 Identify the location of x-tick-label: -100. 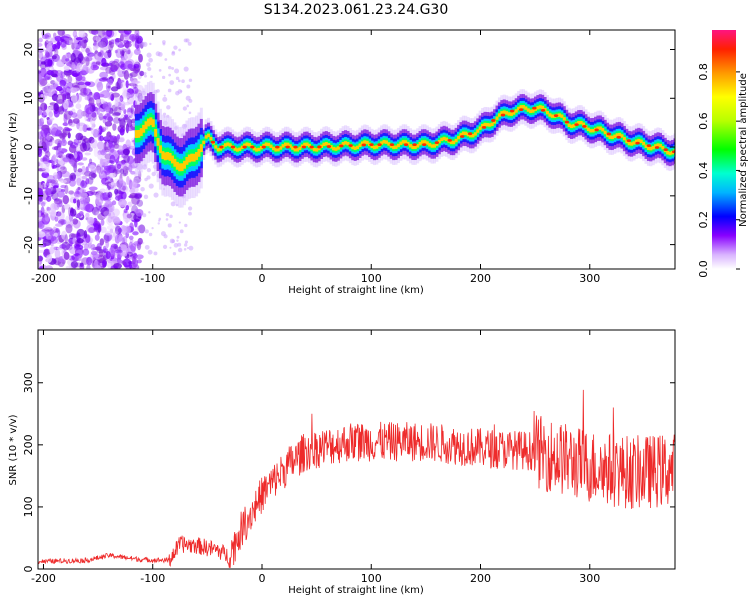
(152, 578).